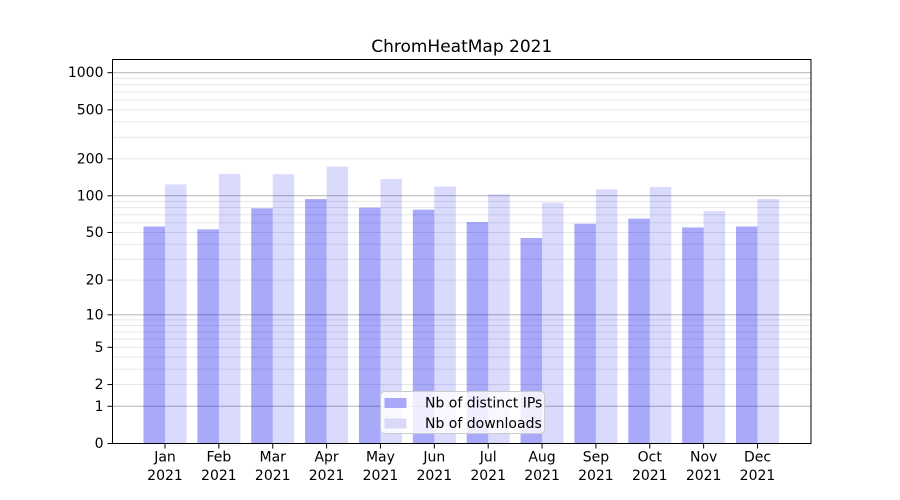  I want to click on bar-sep-2021-distinct-ips, so click(585, 333).